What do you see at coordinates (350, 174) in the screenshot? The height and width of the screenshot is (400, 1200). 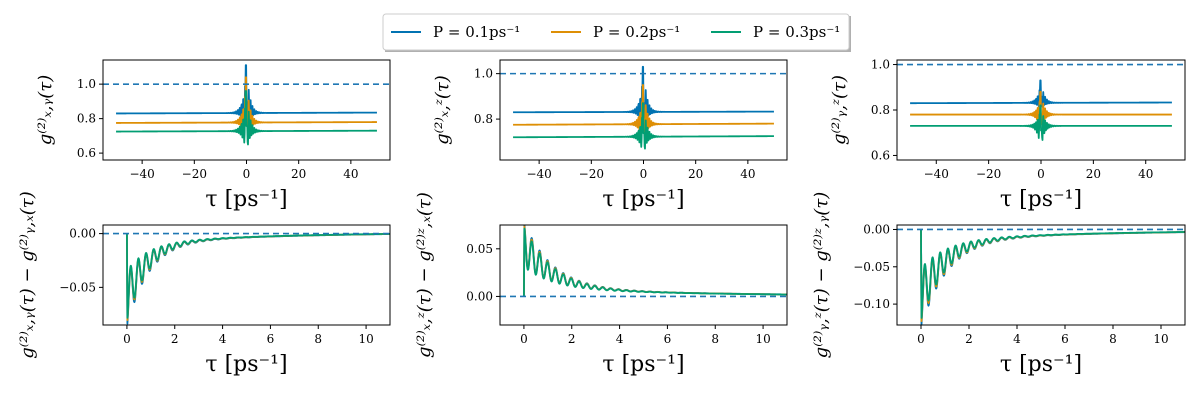 I see `x-tick-label-gxy-4: 40` at bounding box center [350, 174].